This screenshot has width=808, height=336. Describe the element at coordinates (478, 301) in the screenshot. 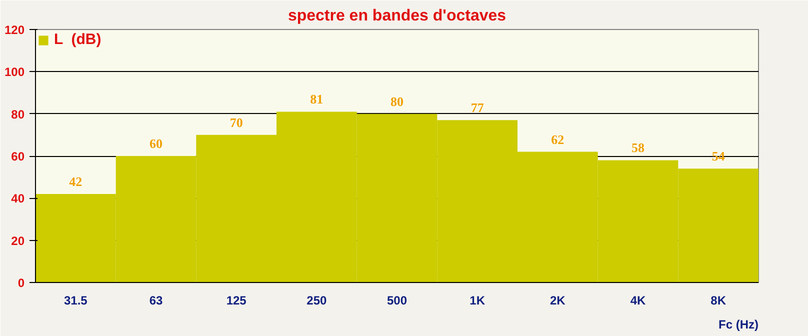

I see `x-tick-label: 1K` at that location.